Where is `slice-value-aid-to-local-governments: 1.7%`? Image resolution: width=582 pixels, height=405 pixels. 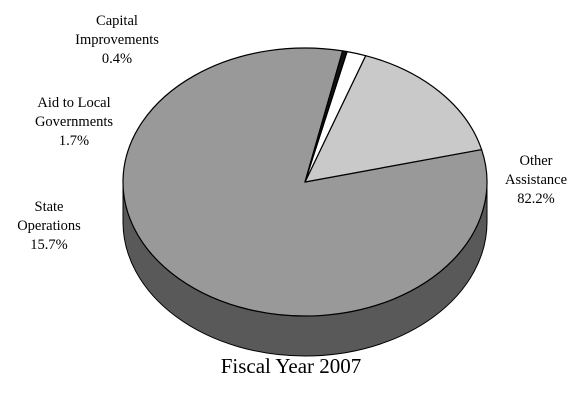 slice-value-aid-to-local-governments: 1.7% is located at coordinates (74, 141).